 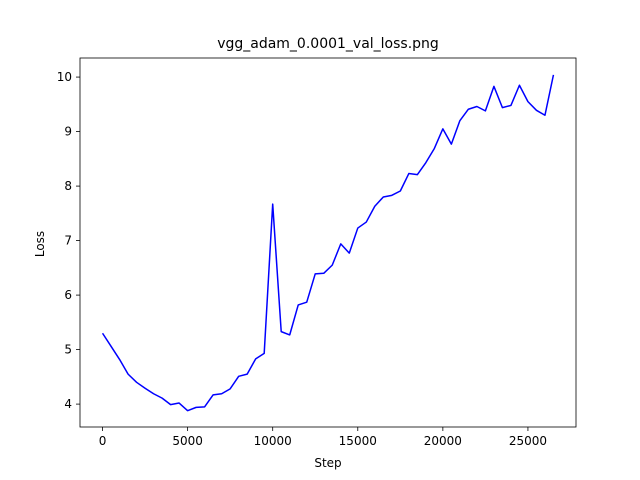 I want to click on chart-title: vgg_adam_0.0001_val_loss.png, so click(x=328, y=44).